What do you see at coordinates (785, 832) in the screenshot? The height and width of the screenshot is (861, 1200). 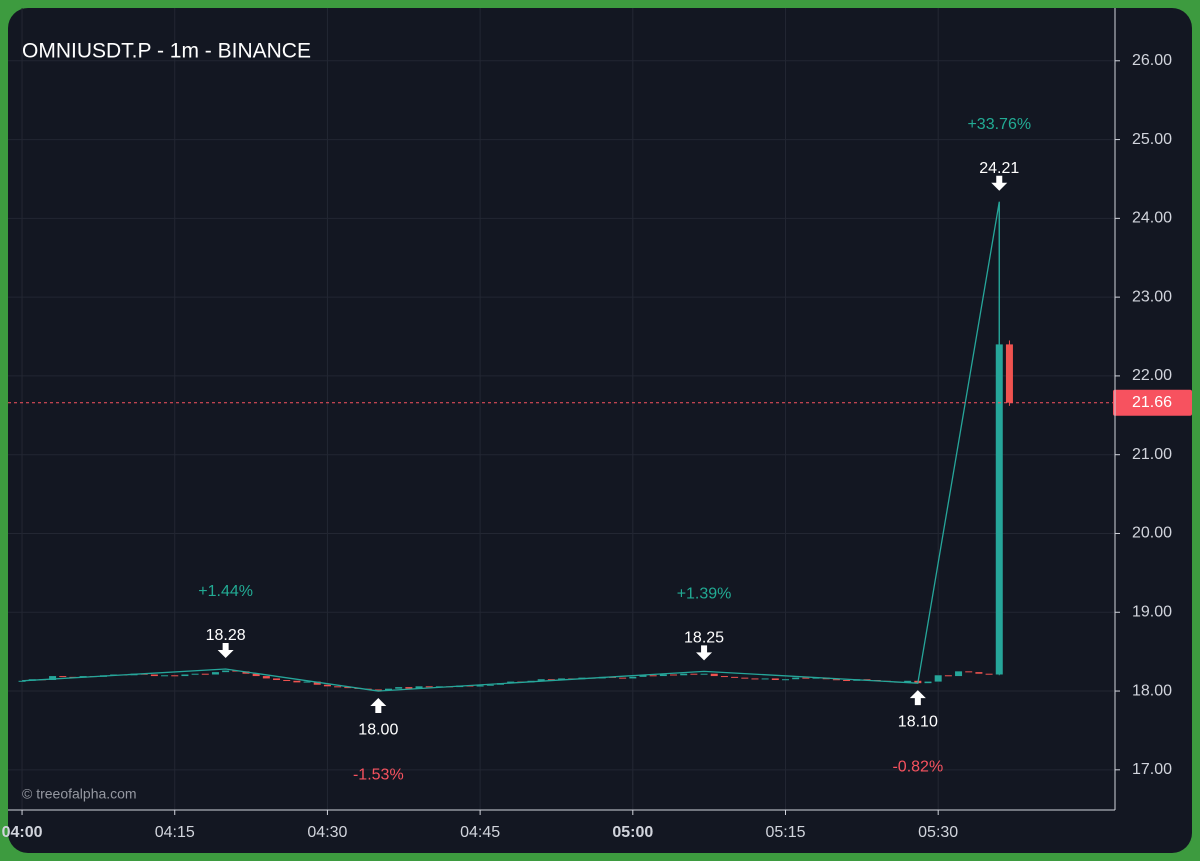 I see `x-tick-label: 05:15` at bounding box center [785, 832].